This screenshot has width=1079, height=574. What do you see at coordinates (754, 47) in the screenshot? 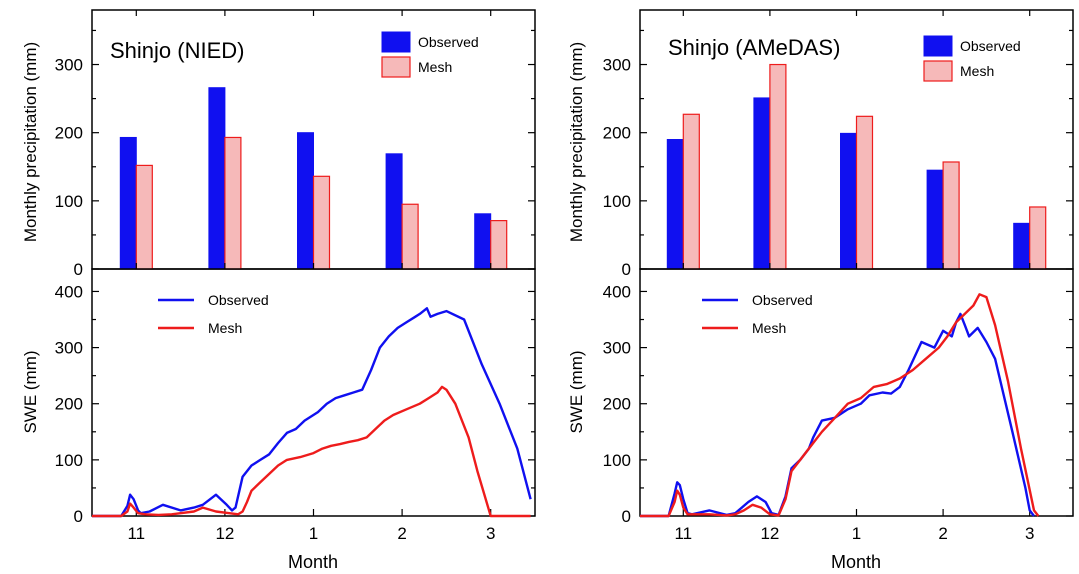
I see `precip-amedas-title: Shinjo (AMeDAS)` at bounding box center [754, 47].